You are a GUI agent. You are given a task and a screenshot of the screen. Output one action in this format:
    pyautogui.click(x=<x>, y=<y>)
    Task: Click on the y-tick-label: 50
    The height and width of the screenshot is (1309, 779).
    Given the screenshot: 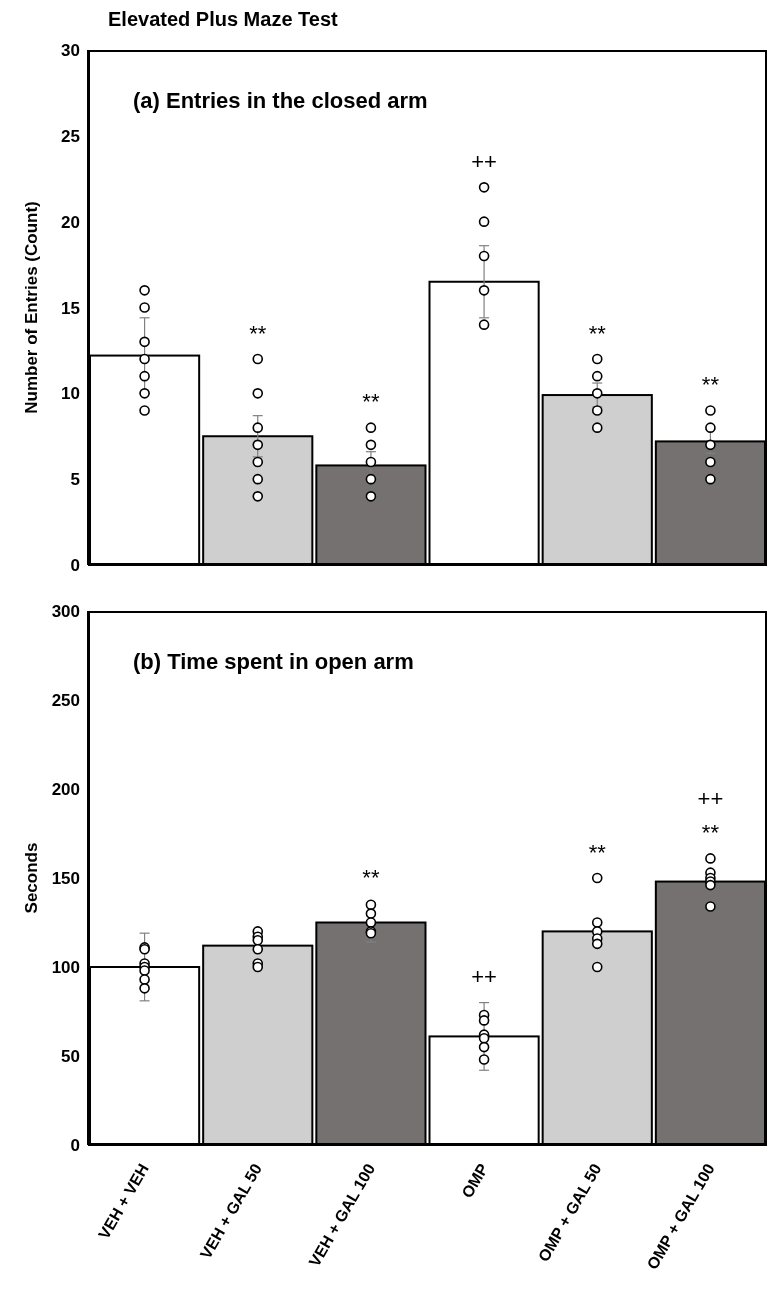 What is the action you would take?
    pyautogui.click(x=70, y=1057)
    